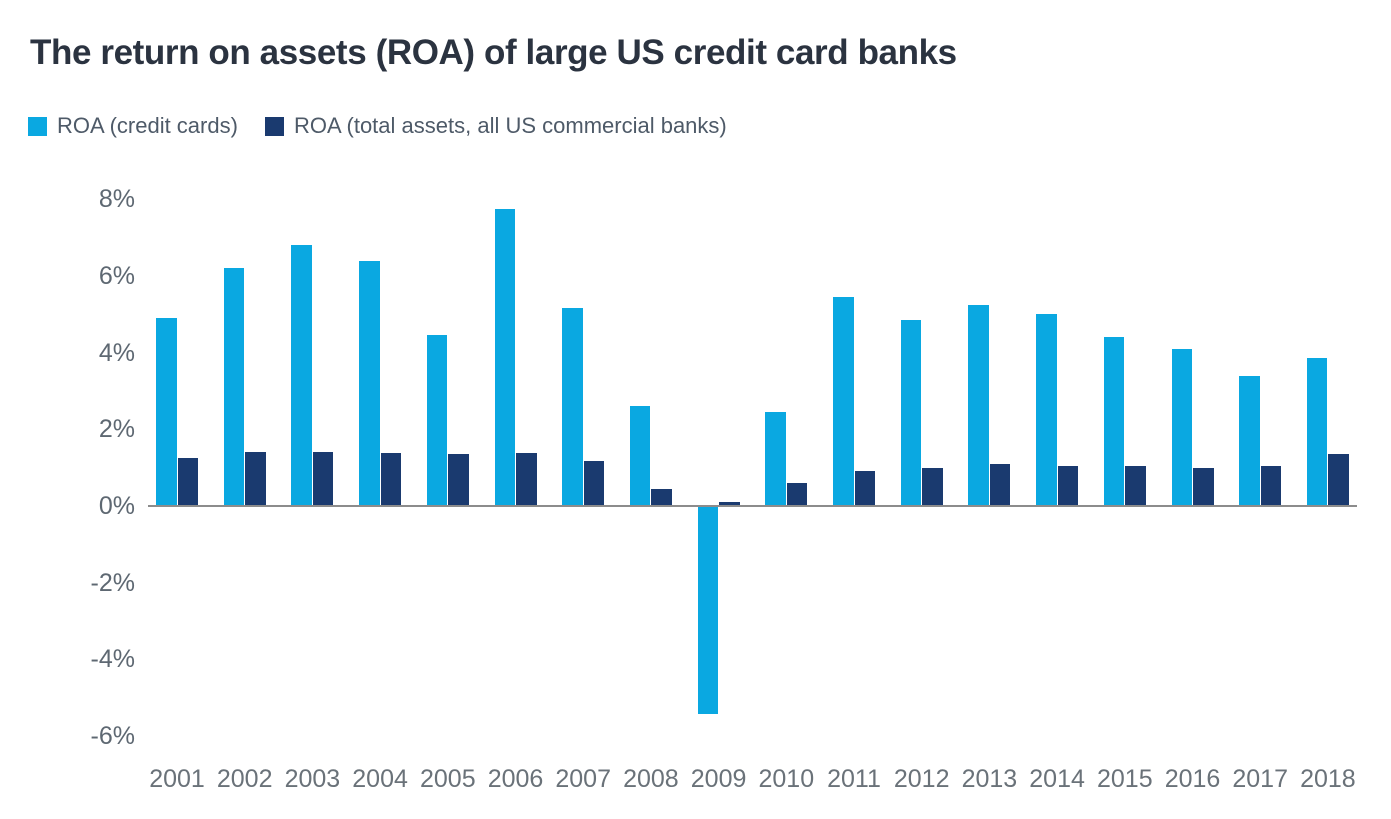  Describe the element at coordinates (515, 779) in the screenshot. I see `x-axis-label-2006: 2006` at that location.